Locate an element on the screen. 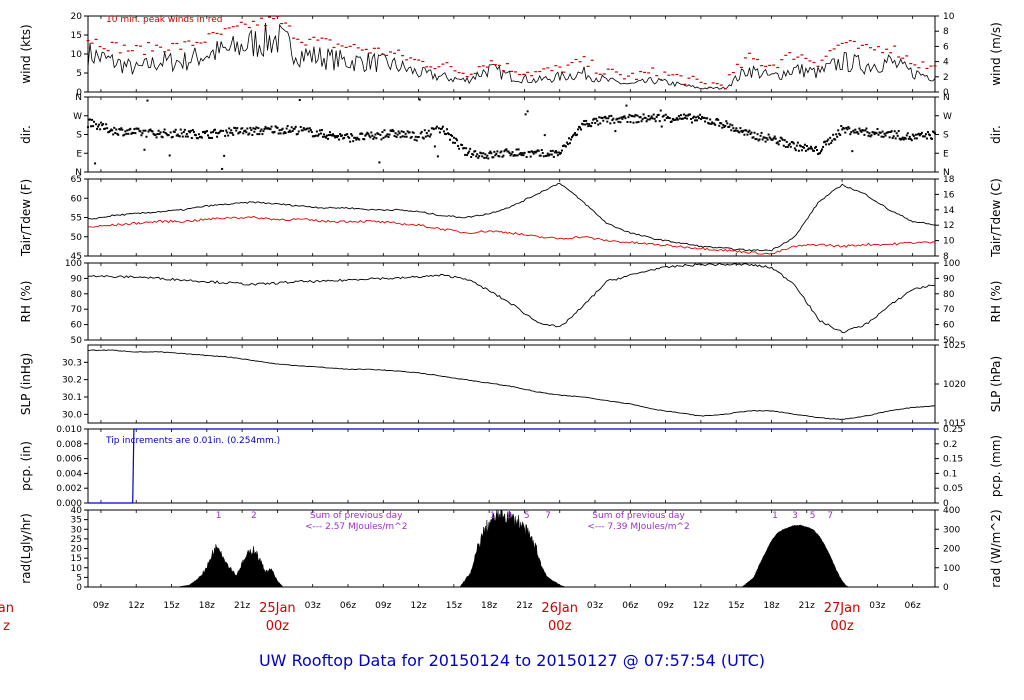 Image resolution: width=1024 pixels, height=700 pixels. precipitation-ylabel-right: pcp. (mm) is located at coordinates (996, 466).